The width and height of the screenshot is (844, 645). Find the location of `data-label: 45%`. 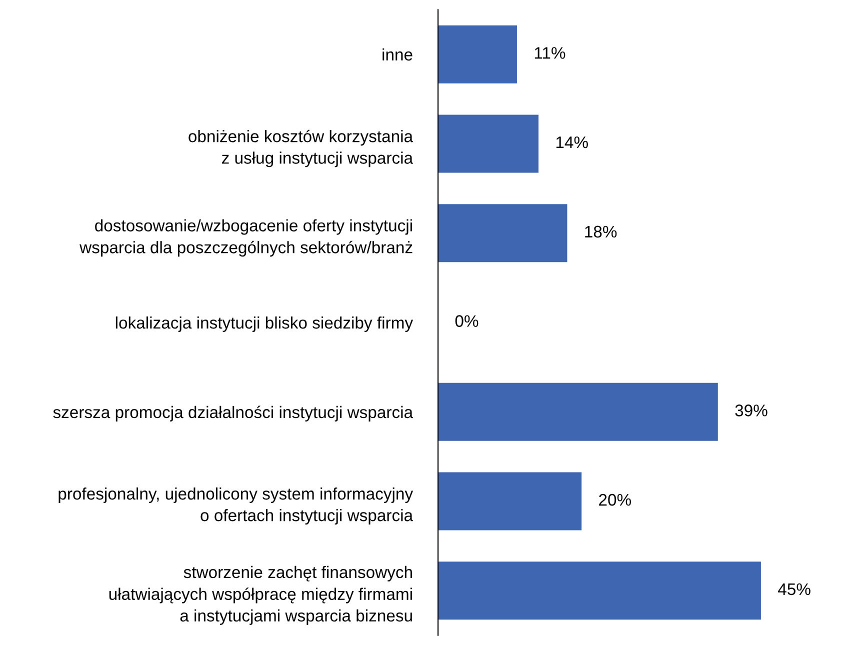

data-label: 45% is located at coordinates (794, 589).